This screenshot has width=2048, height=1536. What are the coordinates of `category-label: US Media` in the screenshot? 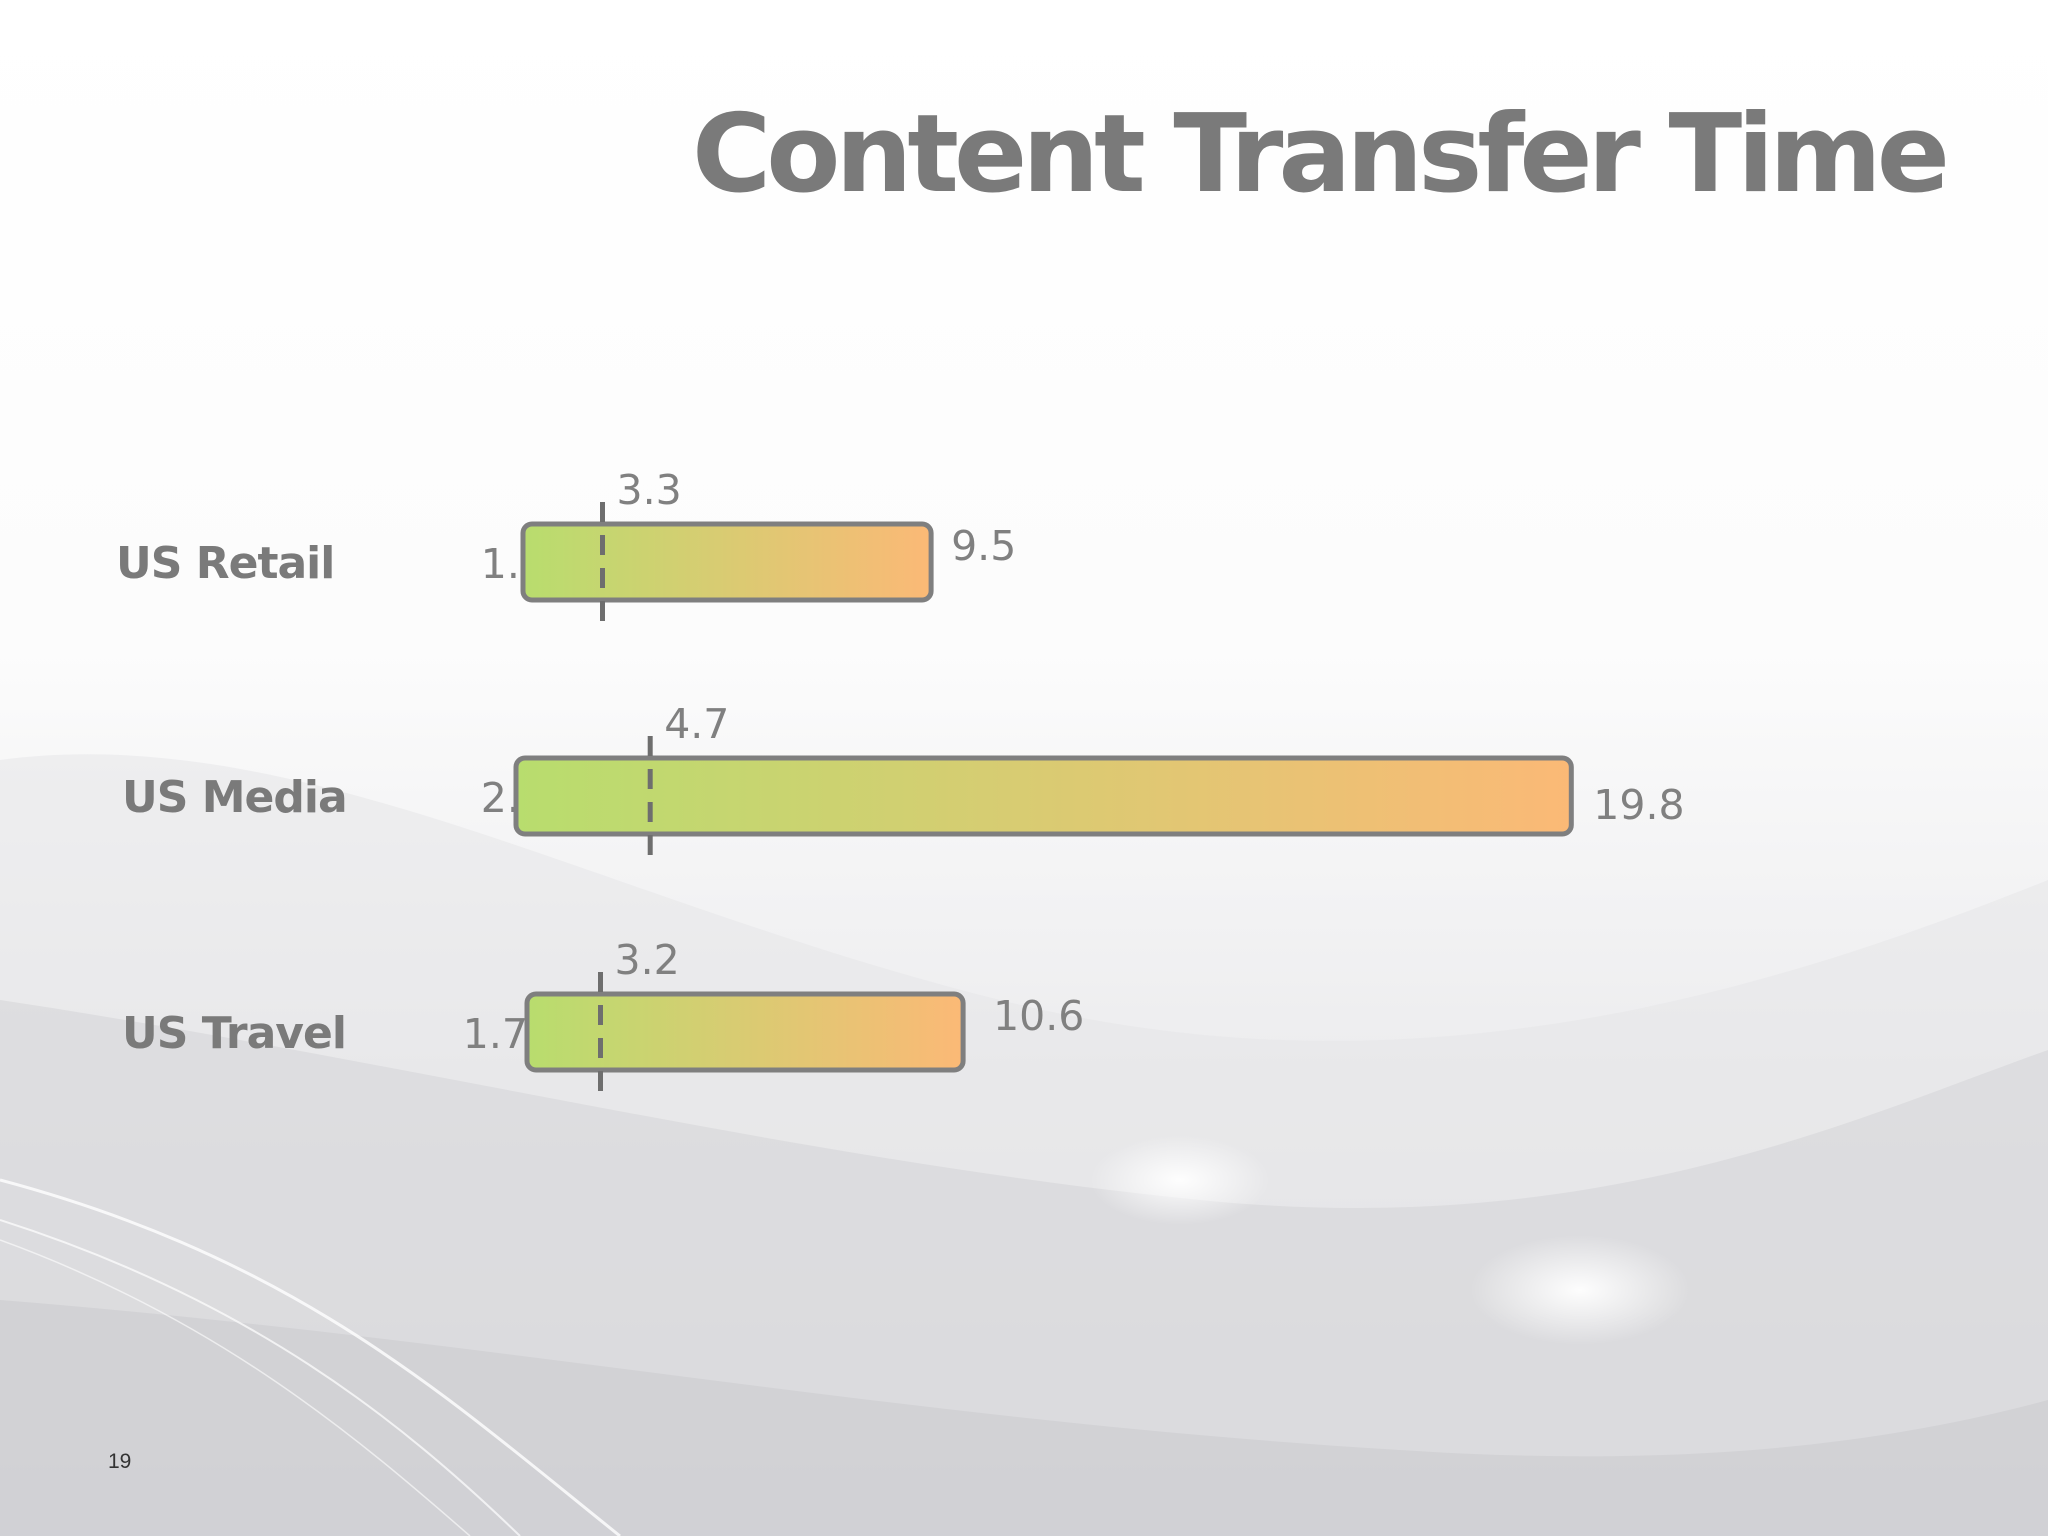 It's located at (234, 797).